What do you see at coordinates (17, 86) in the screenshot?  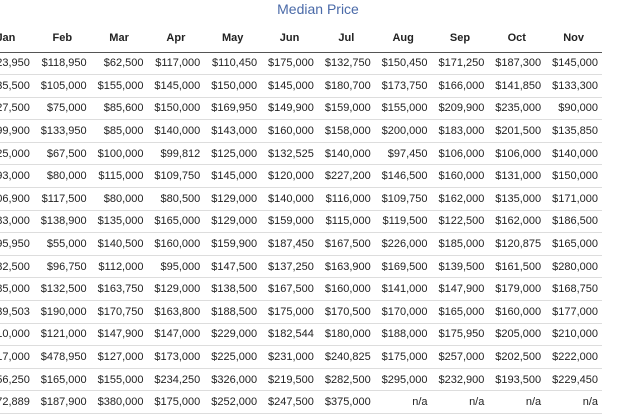 I see `table-cell: 35,500` at bounding box center [17, 86].